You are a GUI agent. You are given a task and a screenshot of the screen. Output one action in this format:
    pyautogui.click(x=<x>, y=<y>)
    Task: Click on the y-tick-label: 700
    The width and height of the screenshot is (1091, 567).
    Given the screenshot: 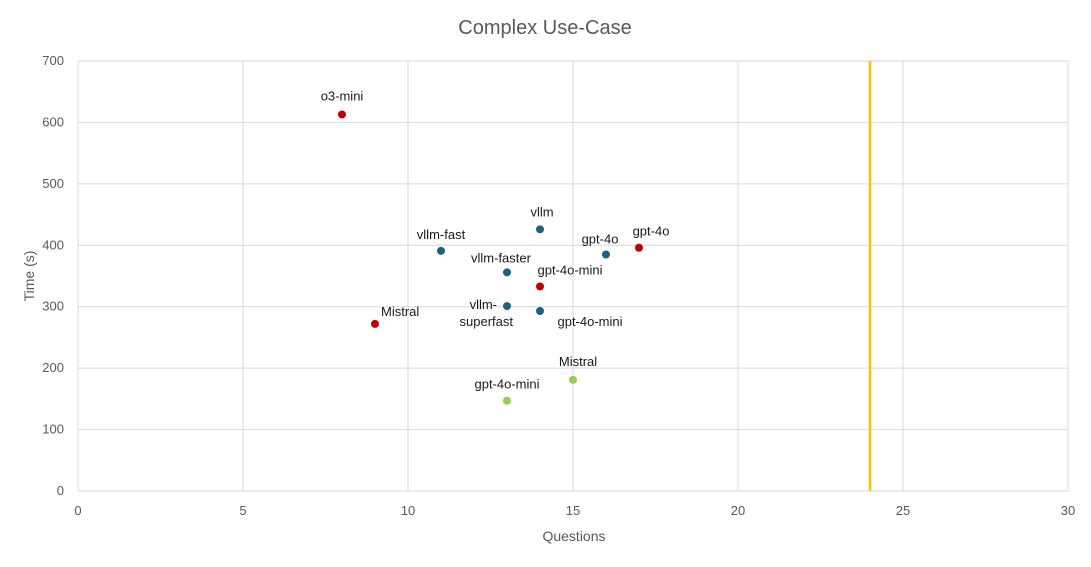 What is the action you would take?
    pyautogui.click(x=53, y=60)
    